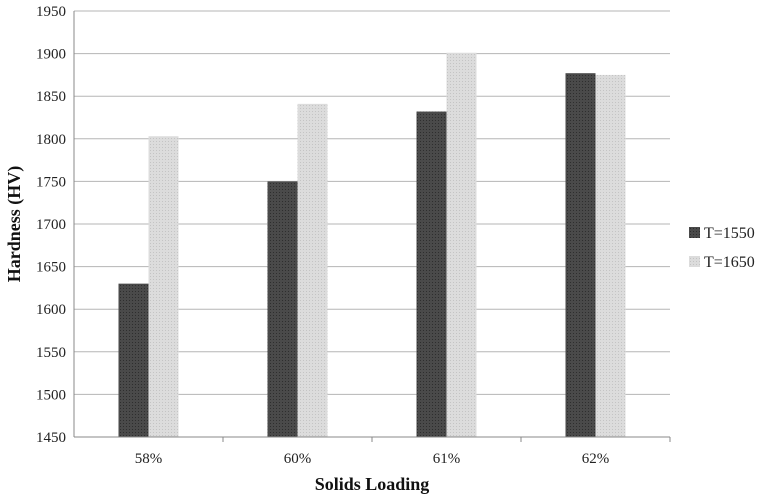 This screenshot has height=497, width=766. What do you see at coordinates (51, 12) in the screenshot?
I see `y-tick-label: 1950` at bounding box center [51, 12].